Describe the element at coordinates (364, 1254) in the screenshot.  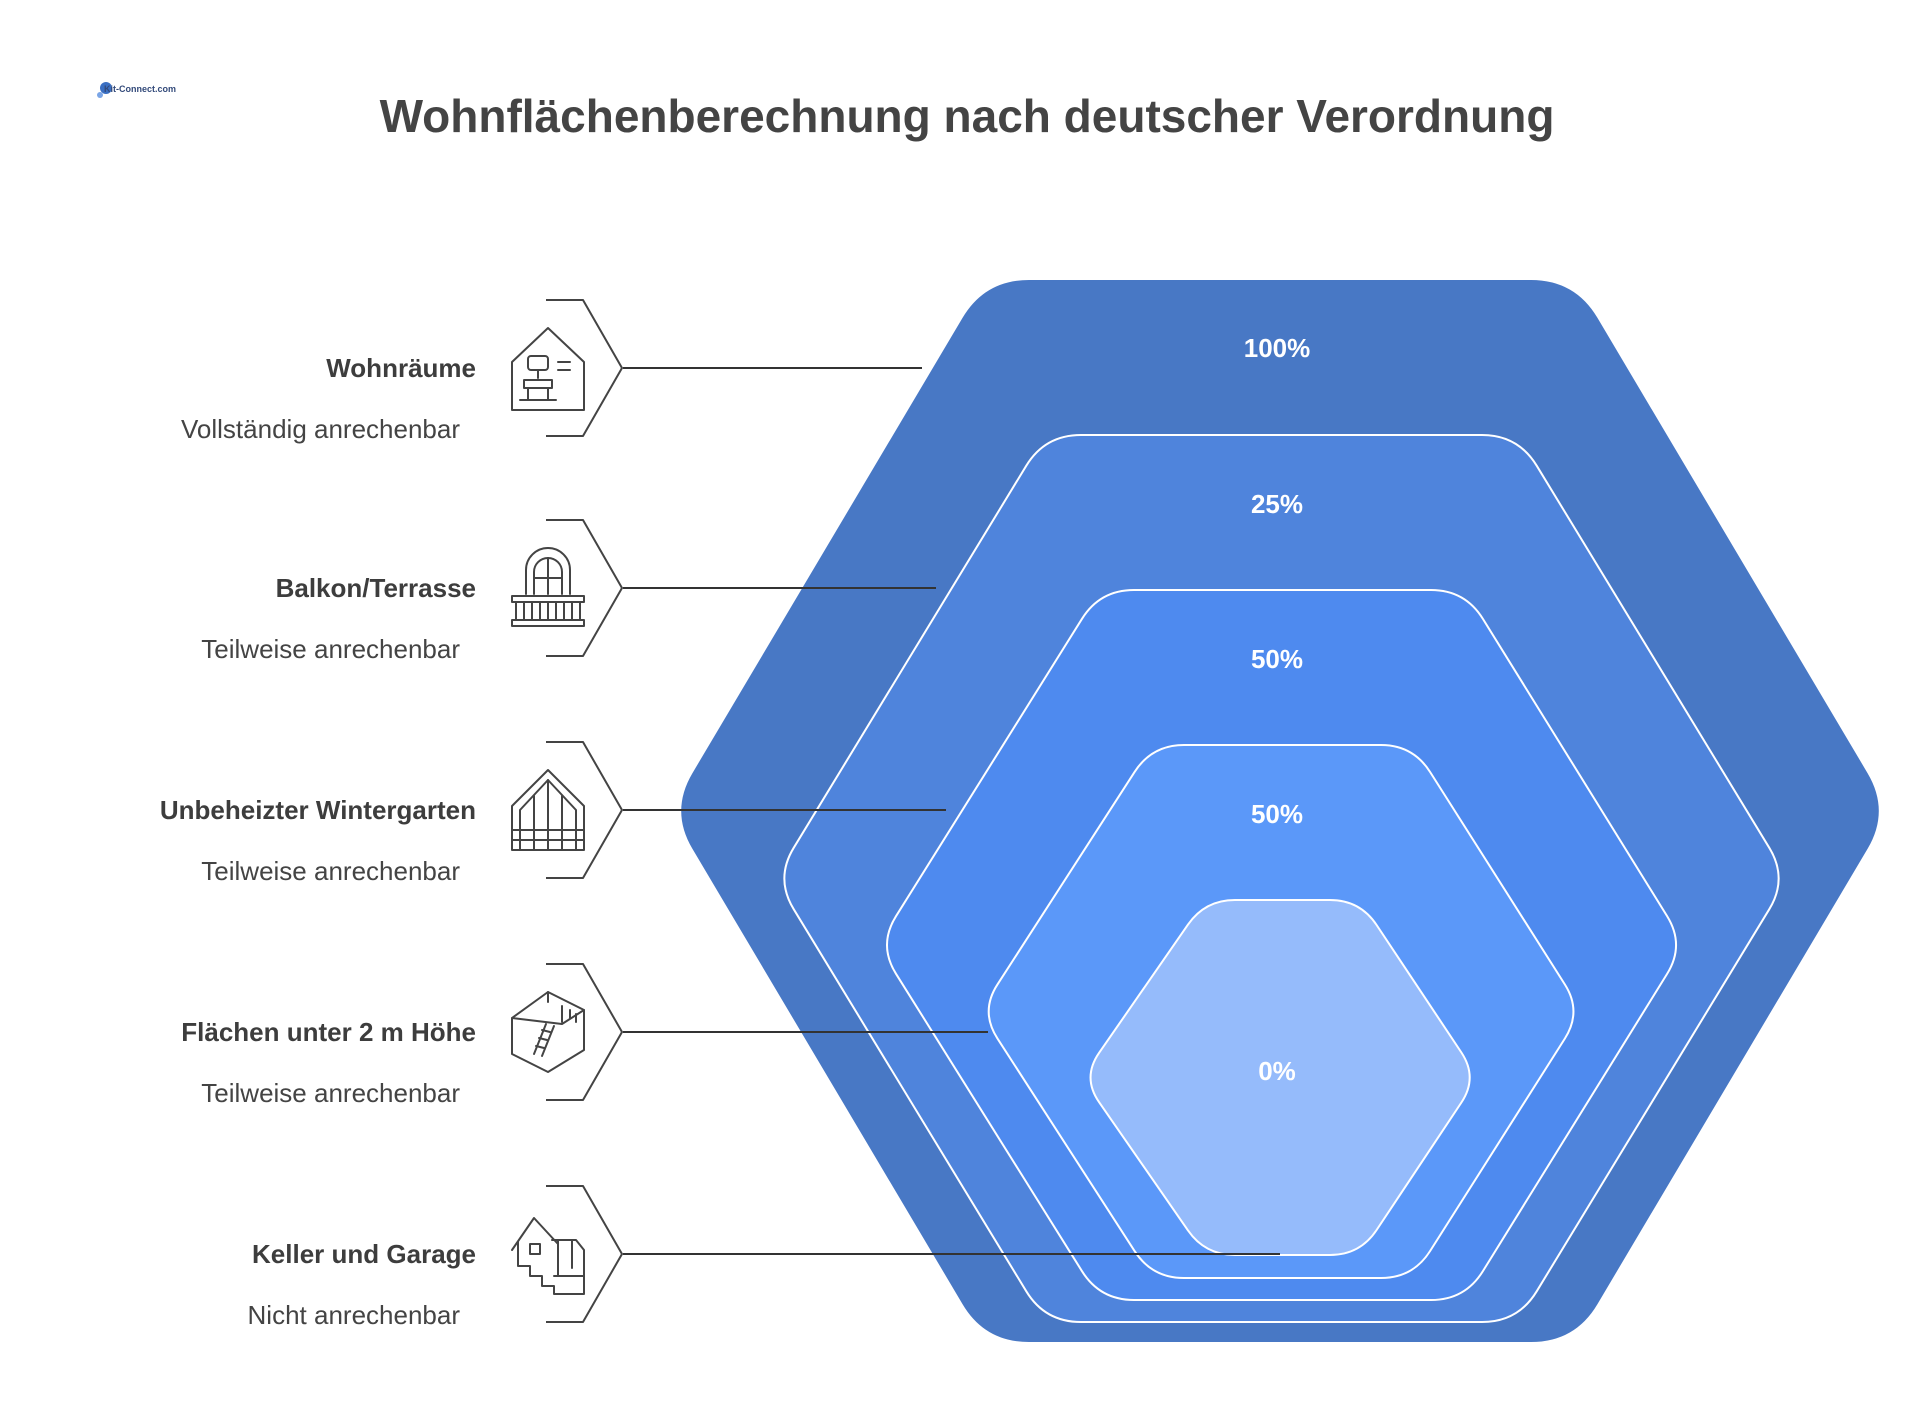
I see `category-name: Keller und Garage` at that location.